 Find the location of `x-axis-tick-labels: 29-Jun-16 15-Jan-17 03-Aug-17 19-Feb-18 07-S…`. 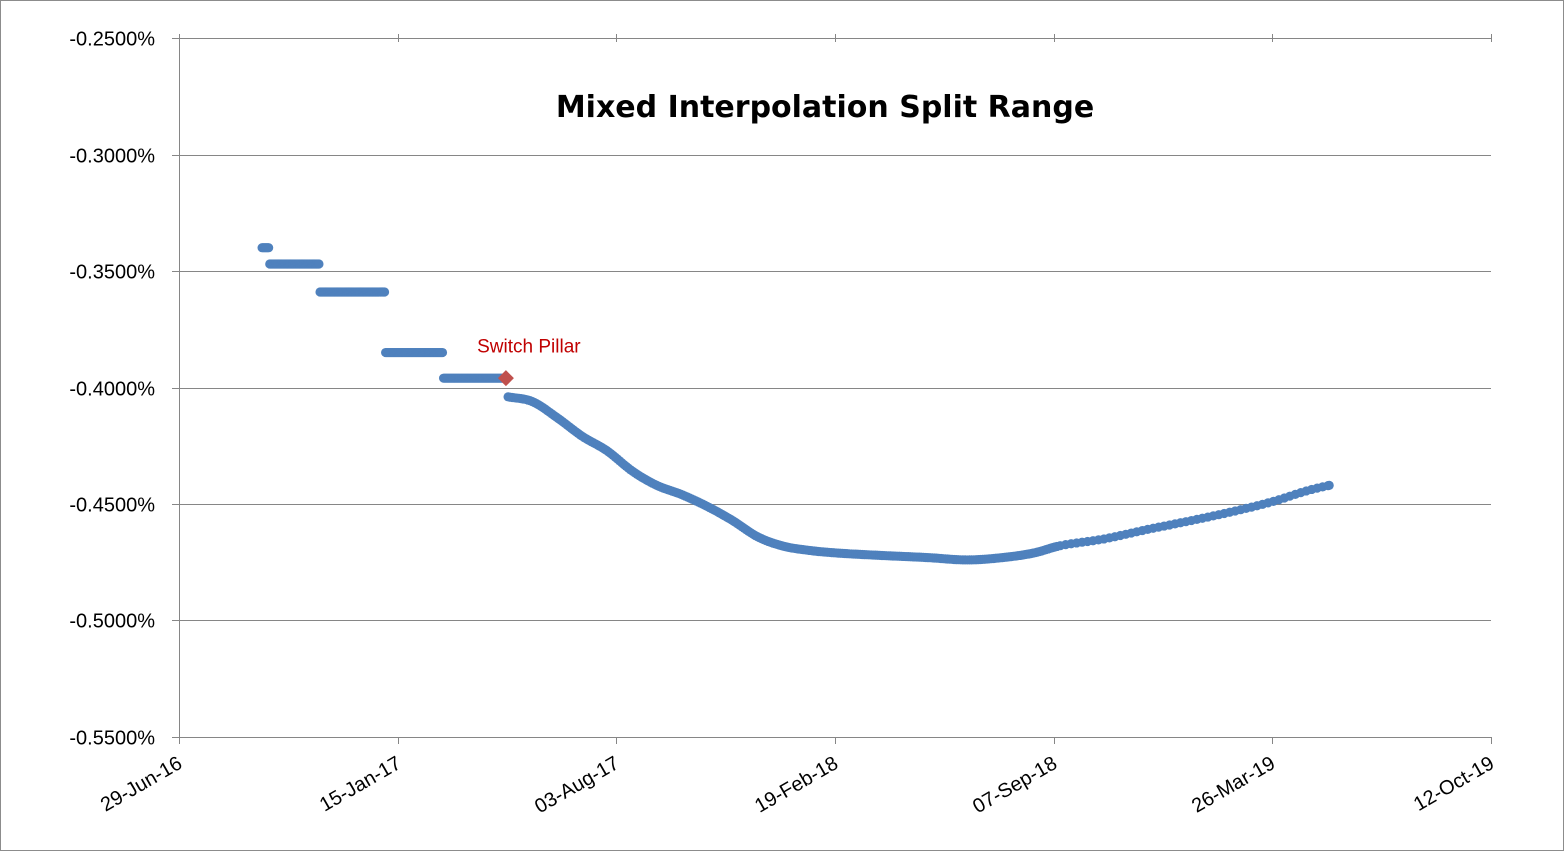

x-axis-tick-labels: 29-Jun-16 15-Jan-17 03-Aug-17 19-Feb-18 07-S… is located at coordinates (797, 785).